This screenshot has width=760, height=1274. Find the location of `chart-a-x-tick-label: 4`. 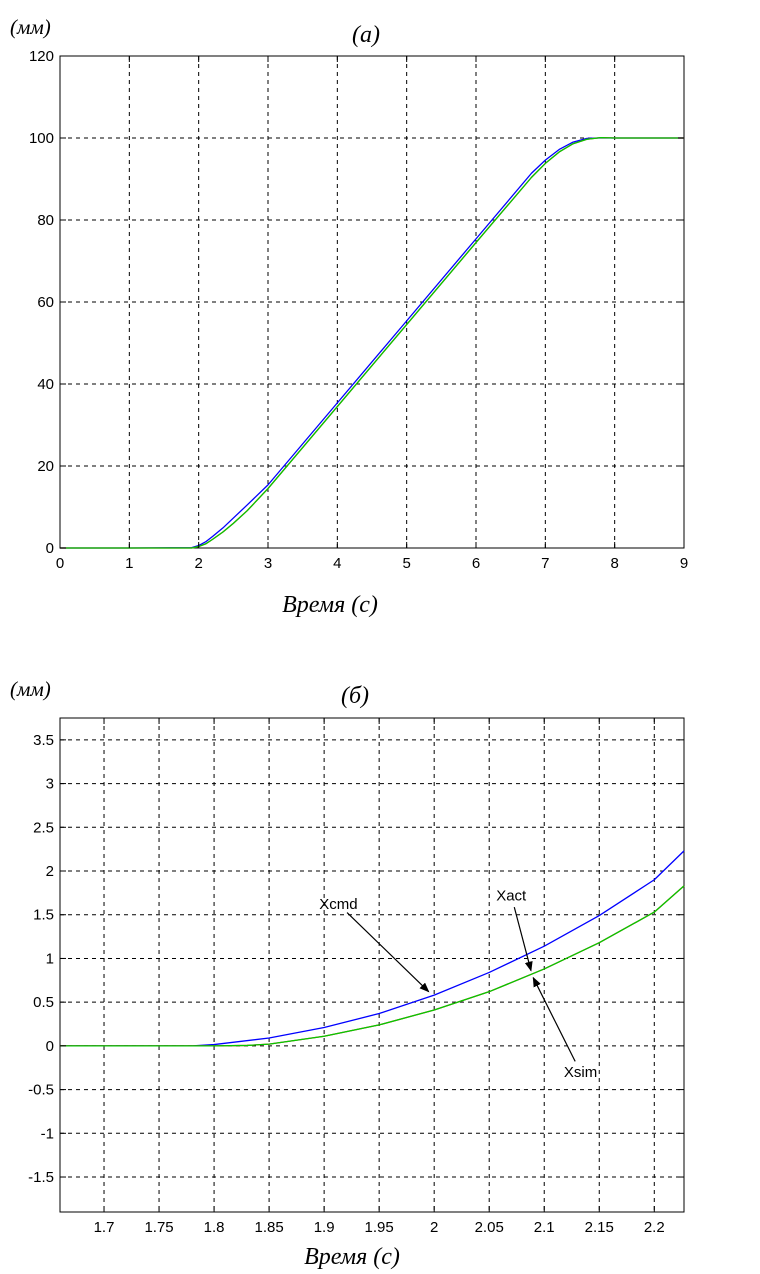

chart-a-x-tick-label: 4 is located at coordinates (337, 563).